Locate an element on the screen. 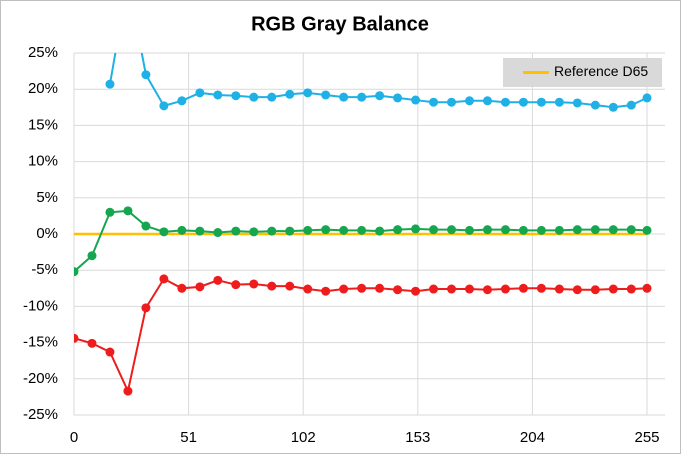 The height and width of the screenshot is (454, 681). y-tick-label: 10% is located at coordinates (43, 161).